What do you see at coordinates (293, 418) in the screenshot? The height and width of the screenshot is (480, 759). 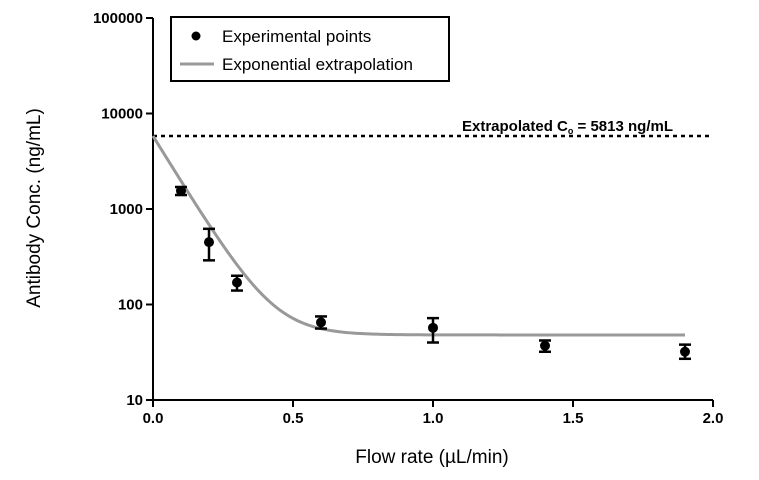 I see `x-tick-label: 0.5` at bounding box center [293, 418].